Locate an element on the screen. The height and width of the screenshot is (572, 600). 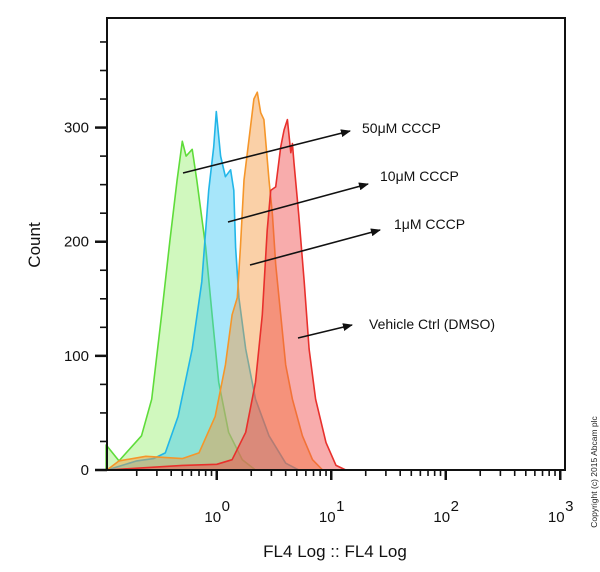
annotation-vehicle: Vehicle Ctrl (DMSO) is located at coordinates (432, 324).